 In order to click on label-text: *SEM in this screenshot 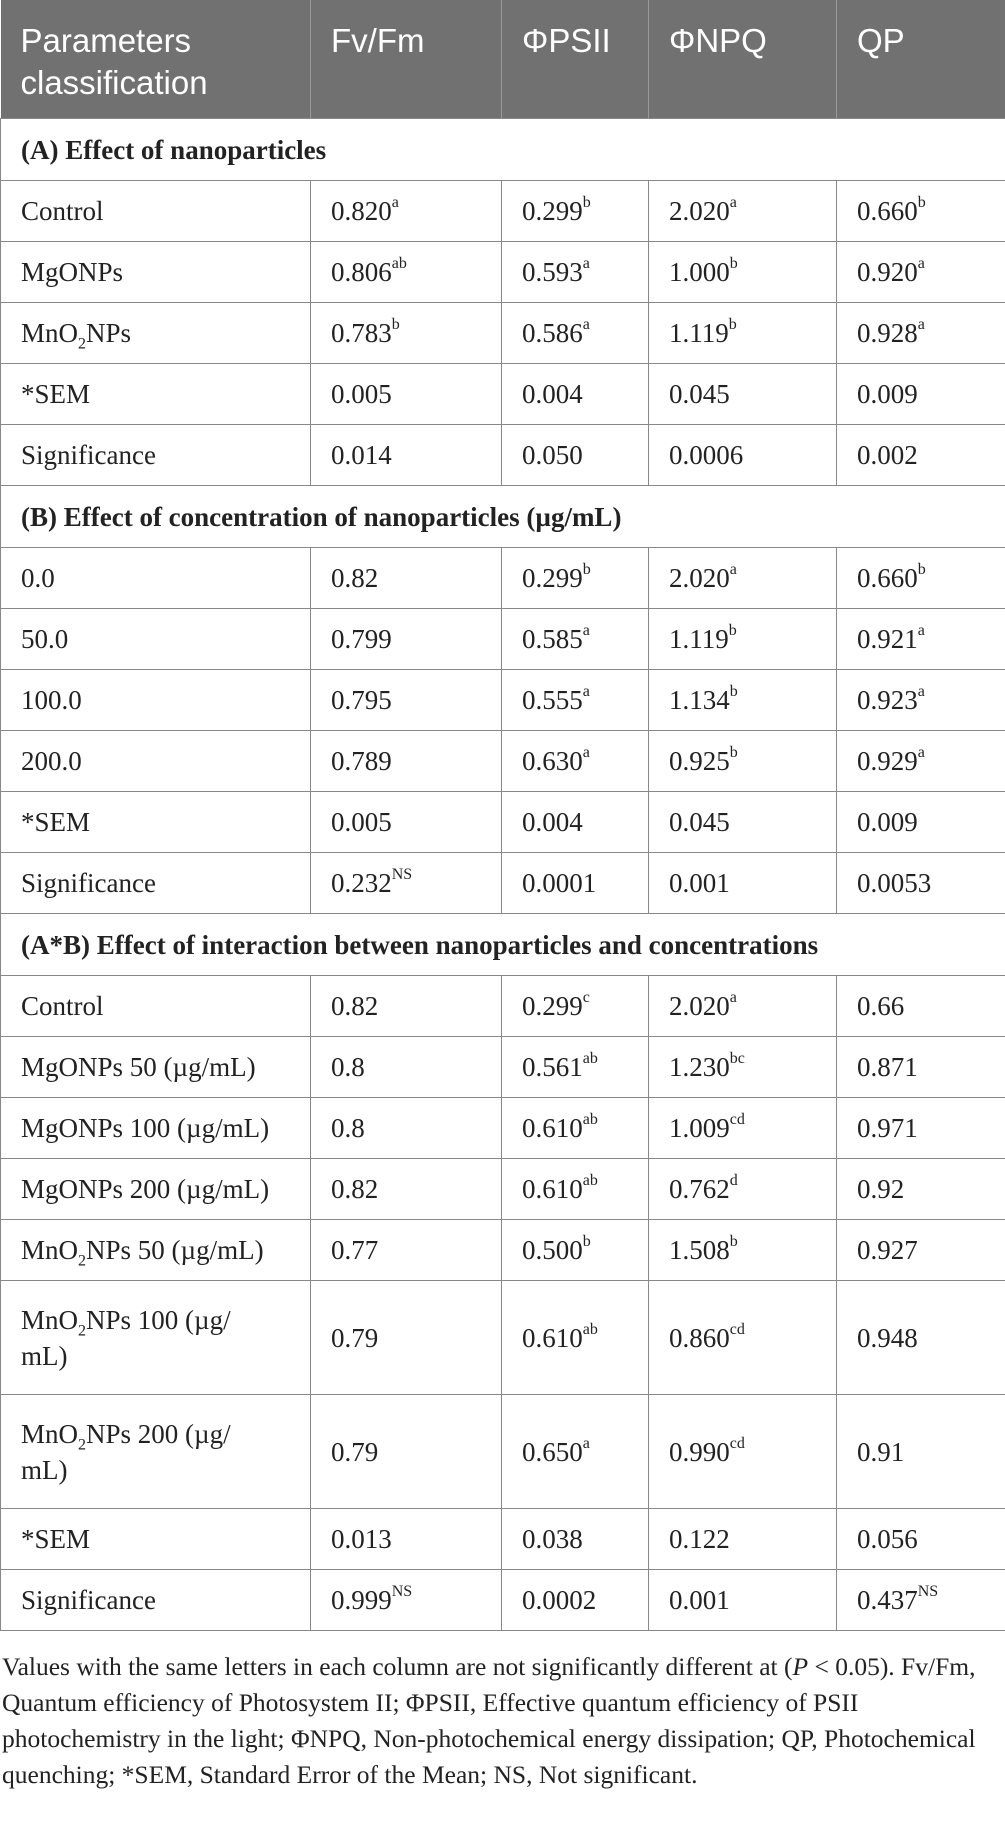, I will do `click(56, 822)`.